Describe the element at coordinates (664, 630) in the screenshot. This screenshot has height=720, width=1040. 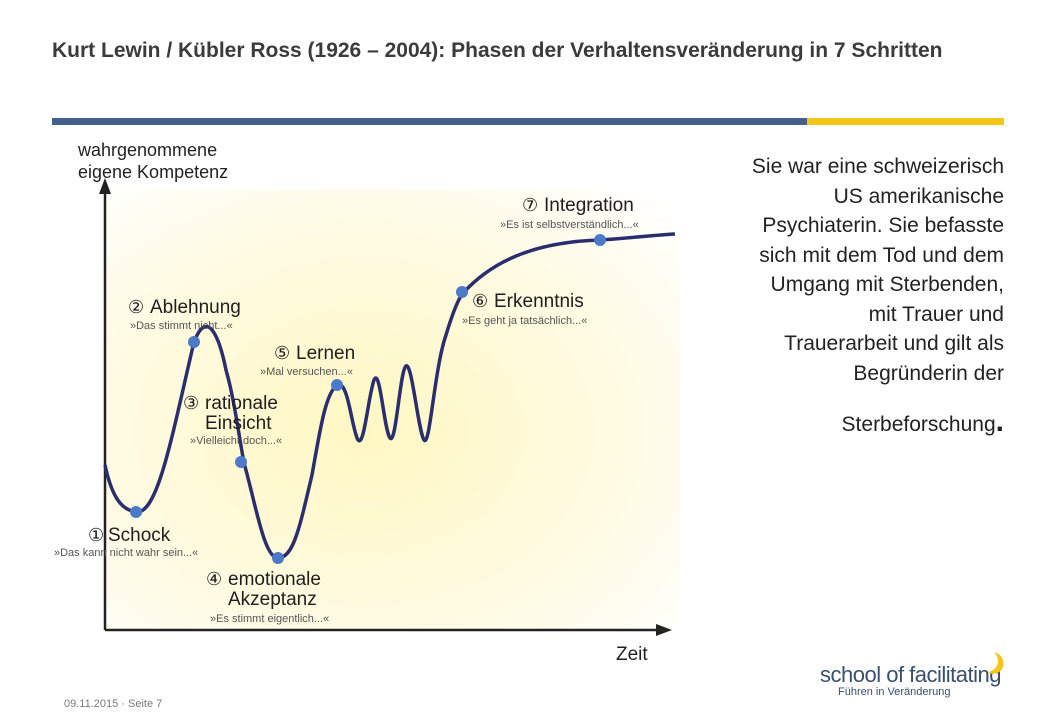
I see `x-axis-arrow` at that location.